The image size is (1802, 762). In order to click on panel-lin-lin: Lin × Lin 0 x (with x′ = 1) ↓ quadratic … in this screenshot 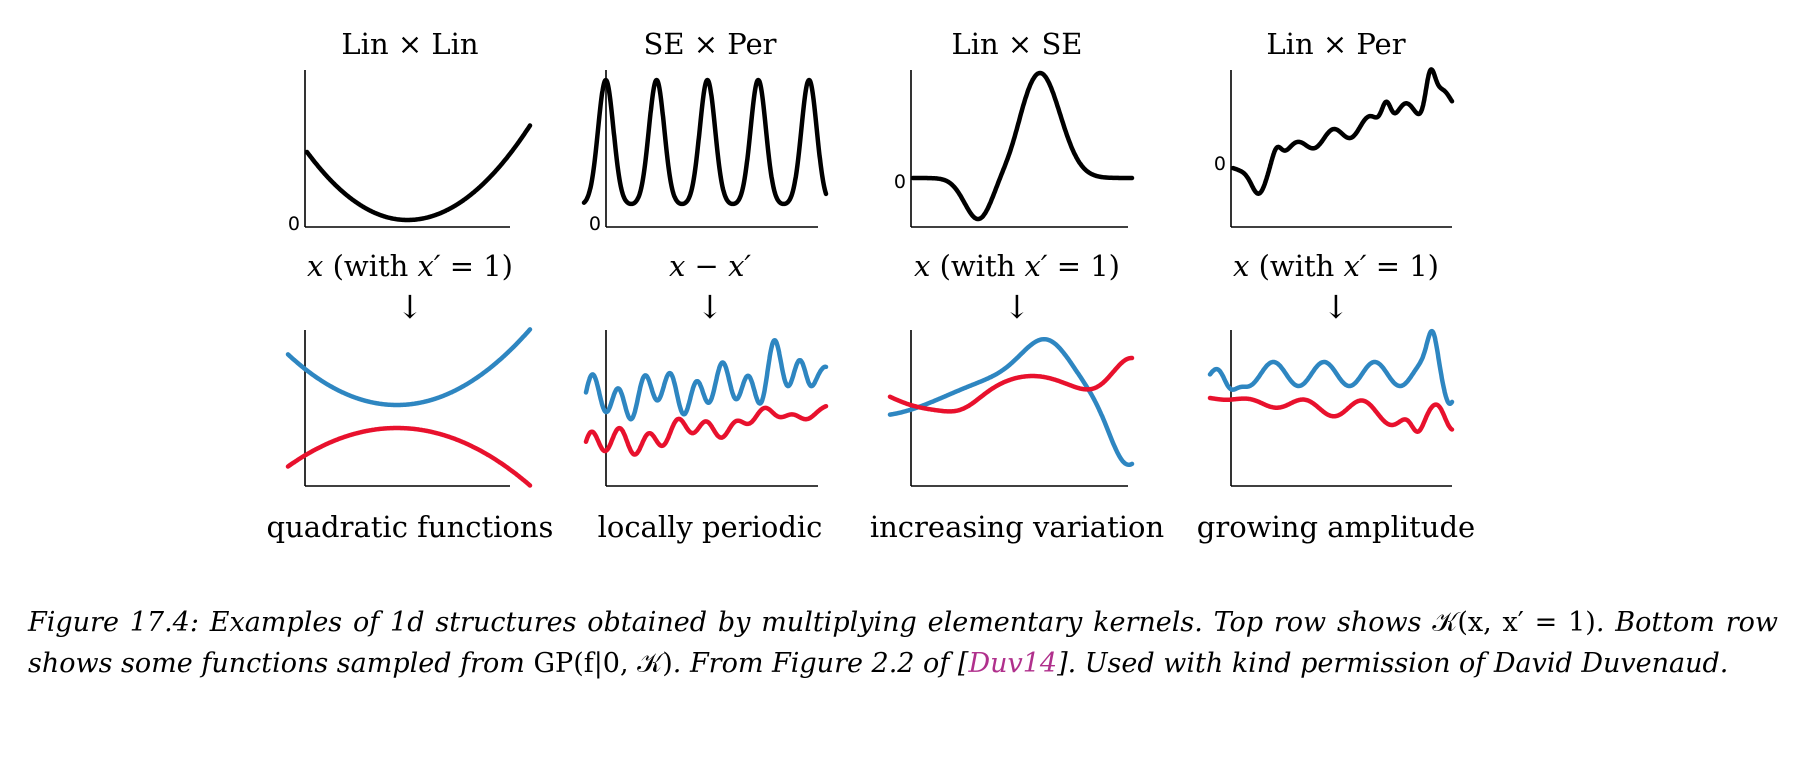, I will do `click(410, 285)`.